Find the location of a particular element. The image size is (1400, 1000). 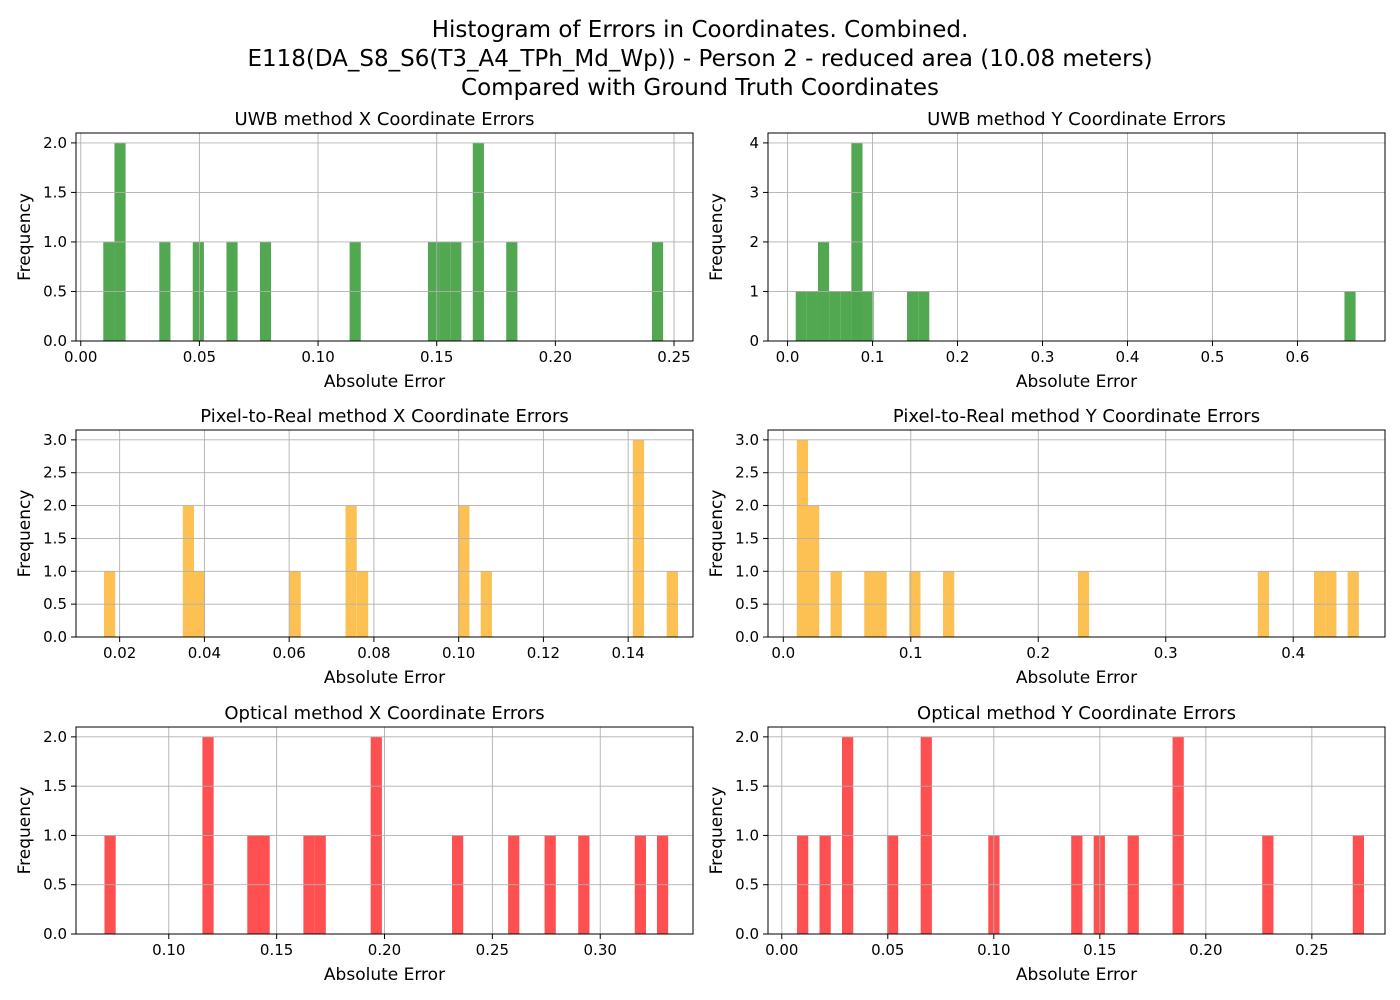

subplot-title: Optical method Y Coordinate Errors is located at coordinates (1076, 713).